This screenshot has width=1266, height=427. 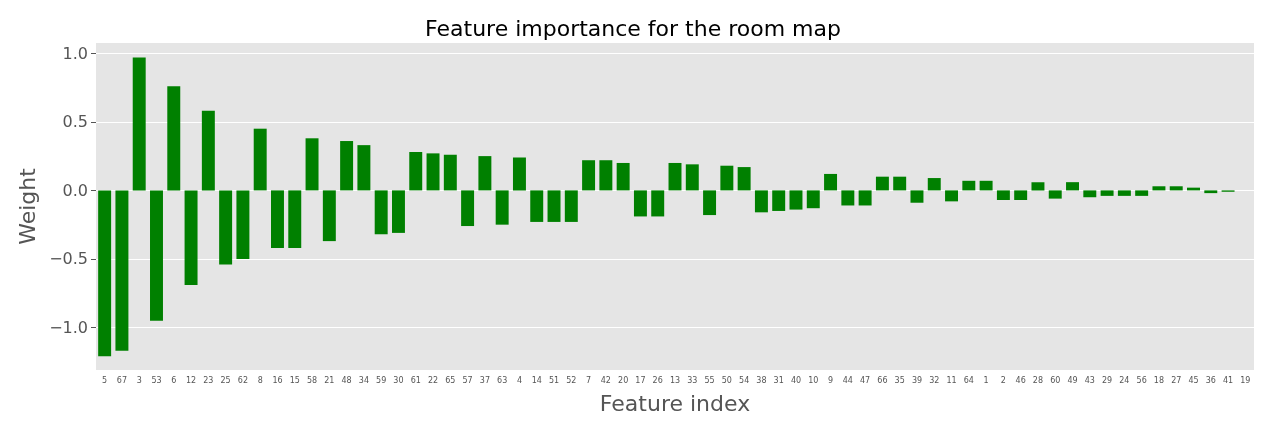 I want to click on x-tick-label: 8, so click(x=260, y=380).